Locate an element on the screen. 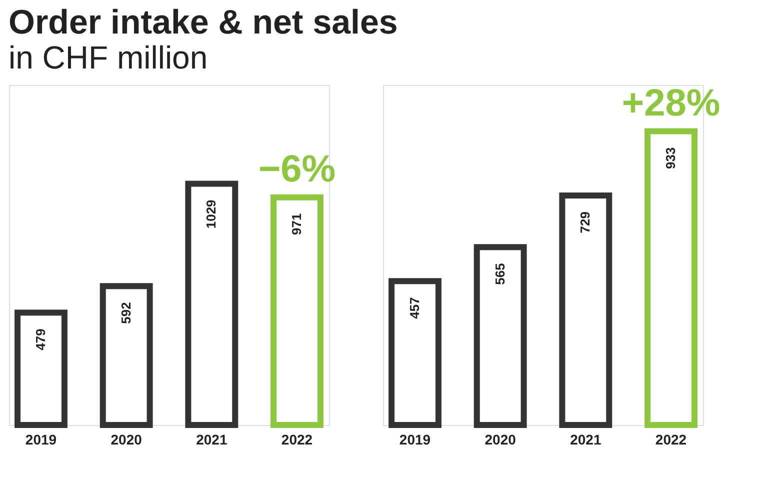 The image size is (759, 494). annotation: +28% is located at coordinates (671, 103).